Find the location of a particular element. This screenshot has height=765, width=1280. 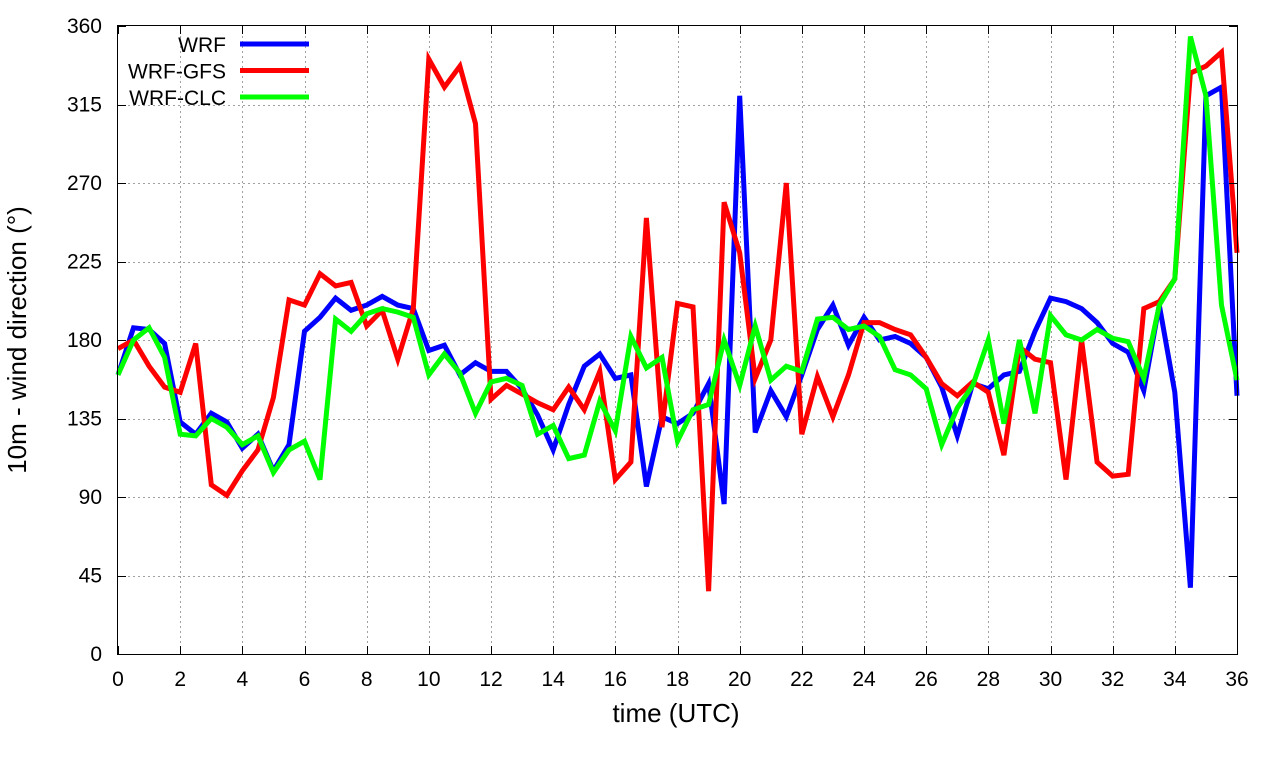

x-tick-label: 32 is located at coordinates (1112, 679).